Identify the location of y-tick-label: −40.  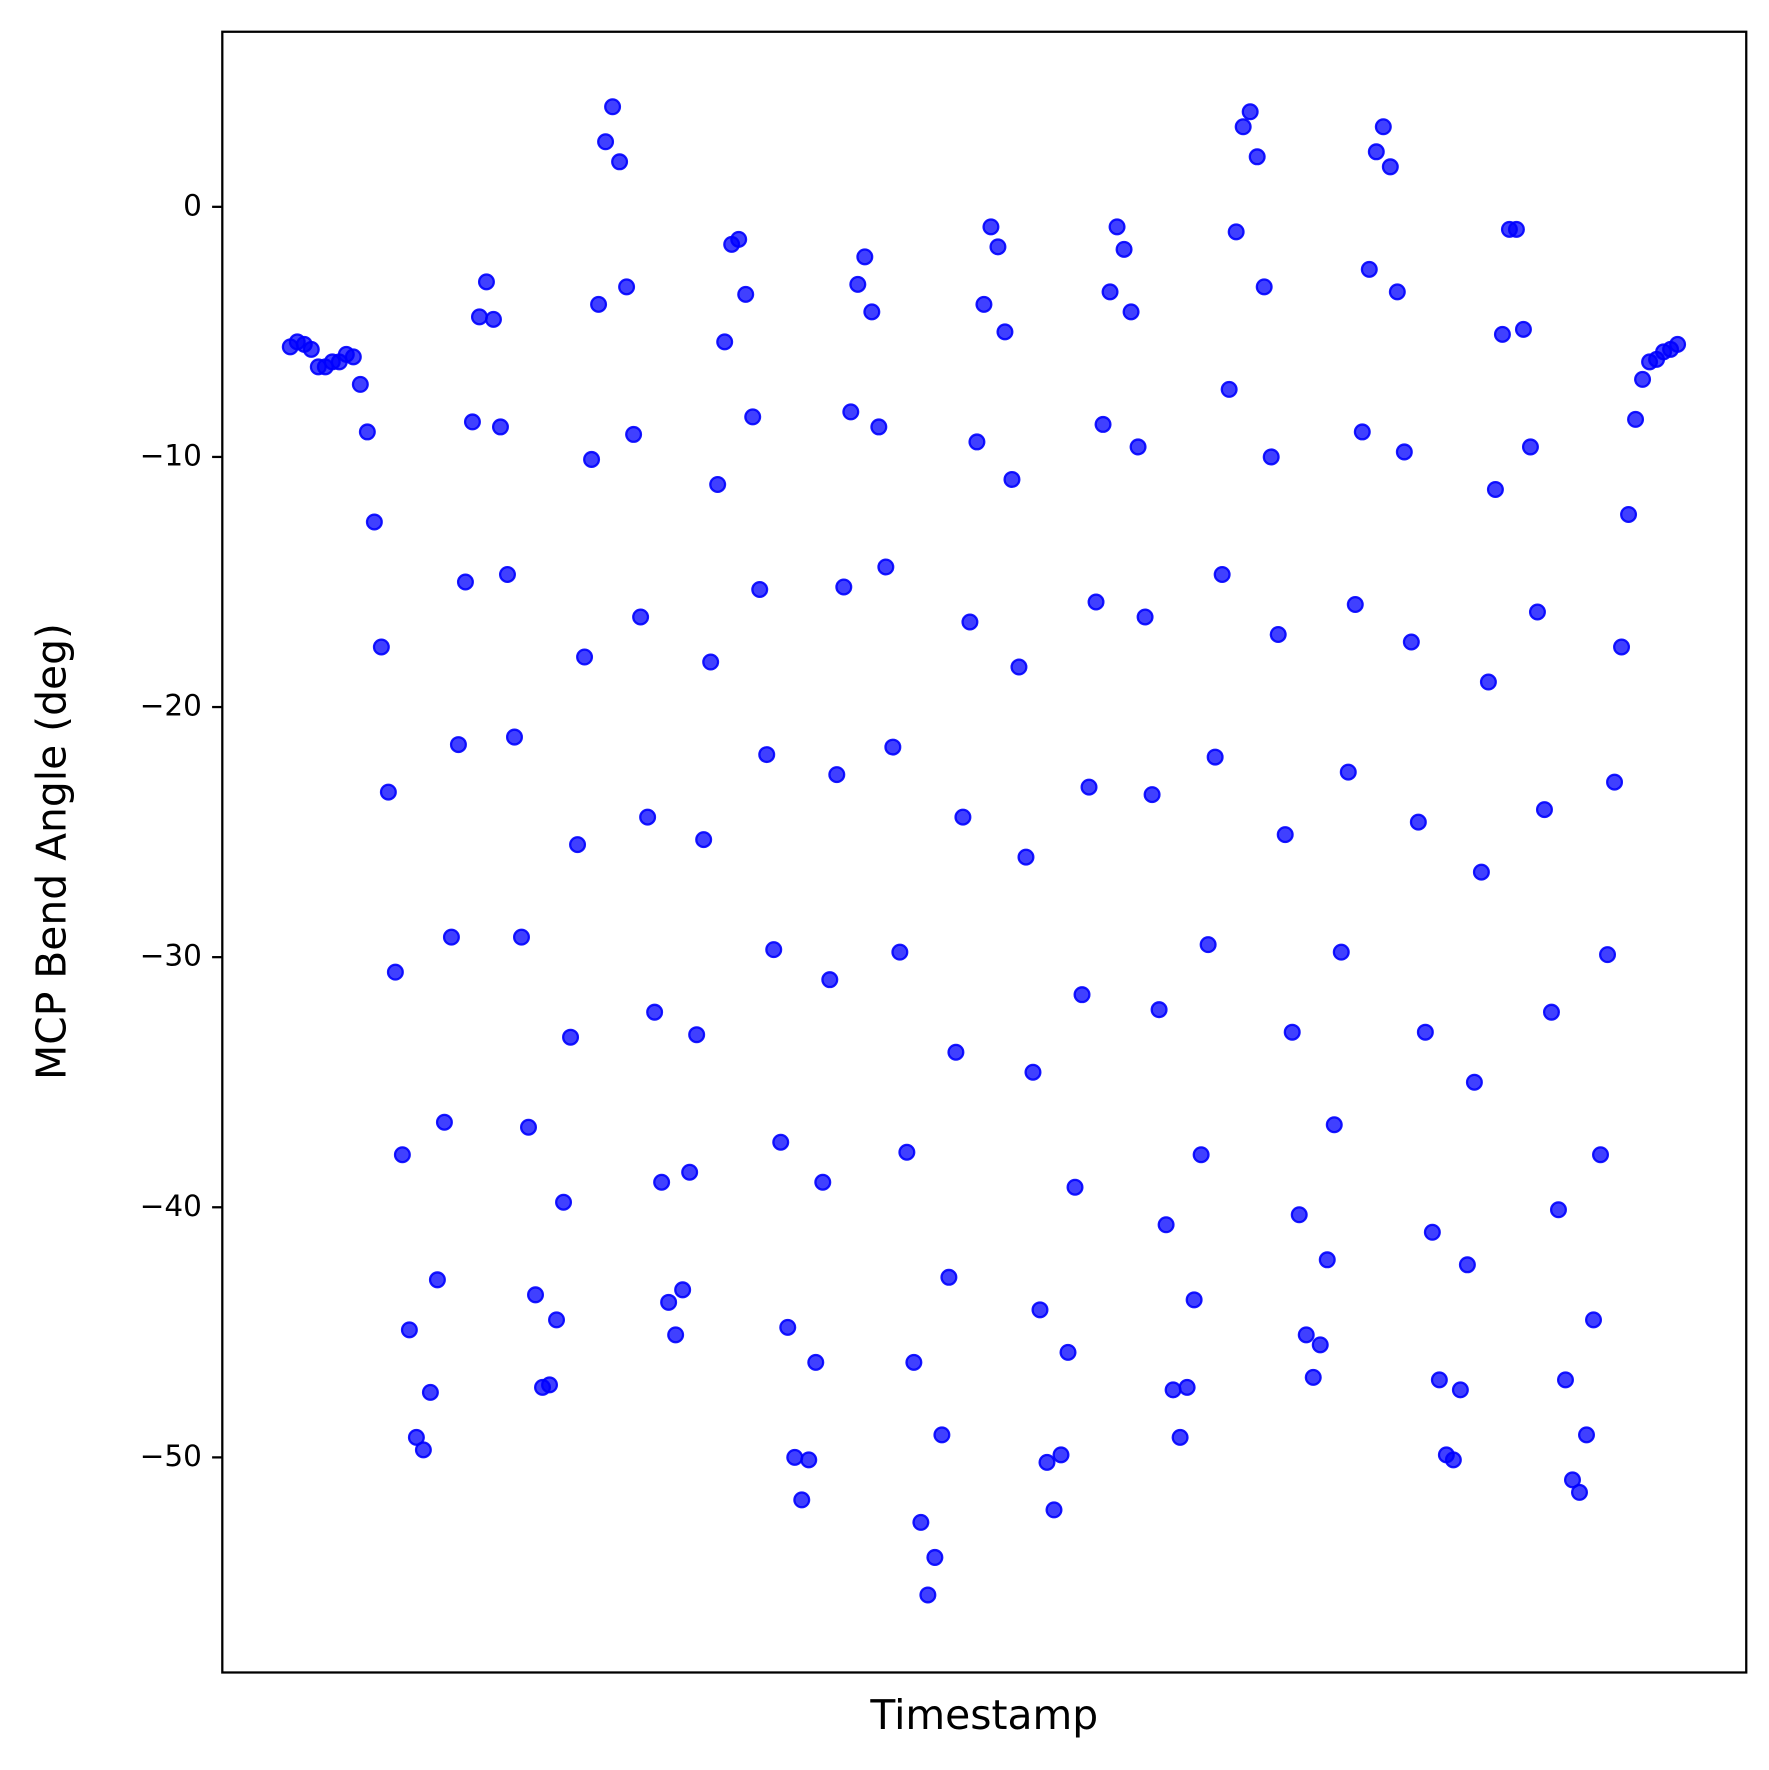
(171, 1206).